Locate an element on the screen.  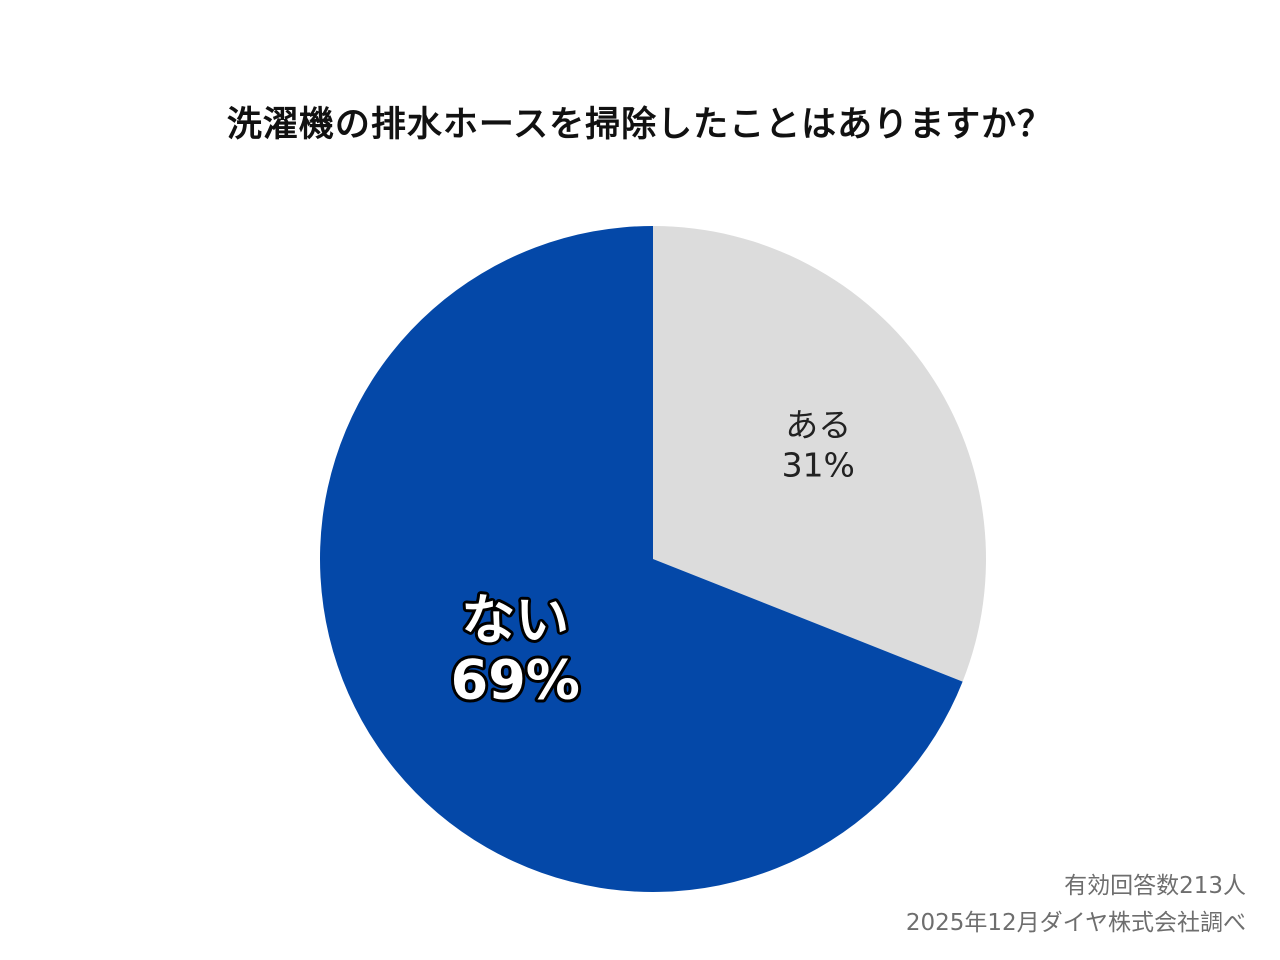
slice-value-nai: 69% is located at coordinates (515, 680).